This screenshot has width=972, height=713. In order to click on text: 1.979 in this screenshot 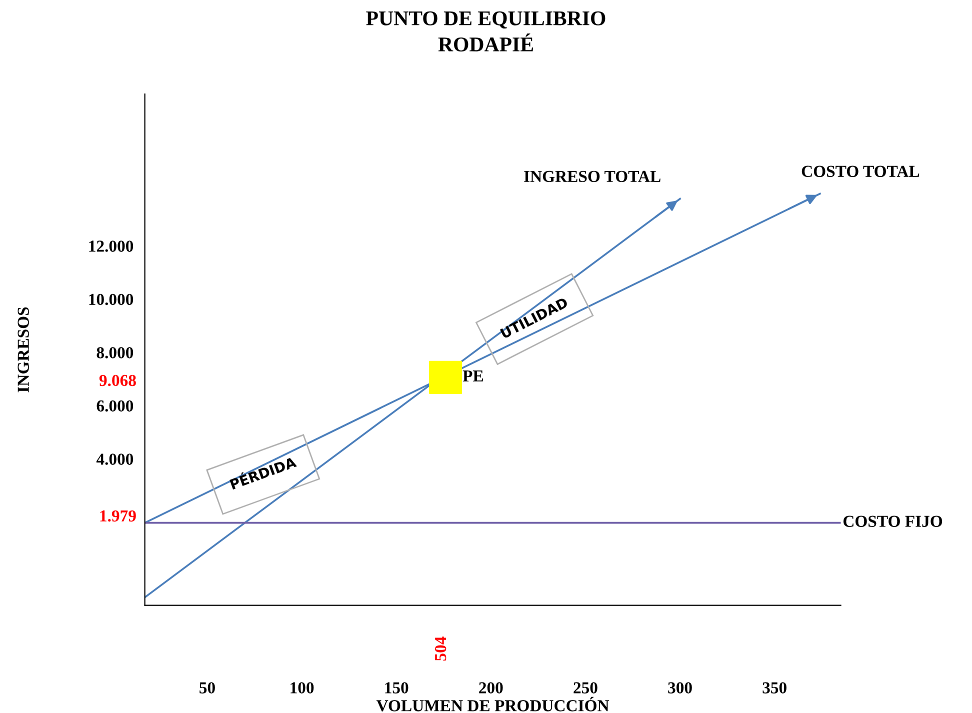, I will do `click(118, 516)`.